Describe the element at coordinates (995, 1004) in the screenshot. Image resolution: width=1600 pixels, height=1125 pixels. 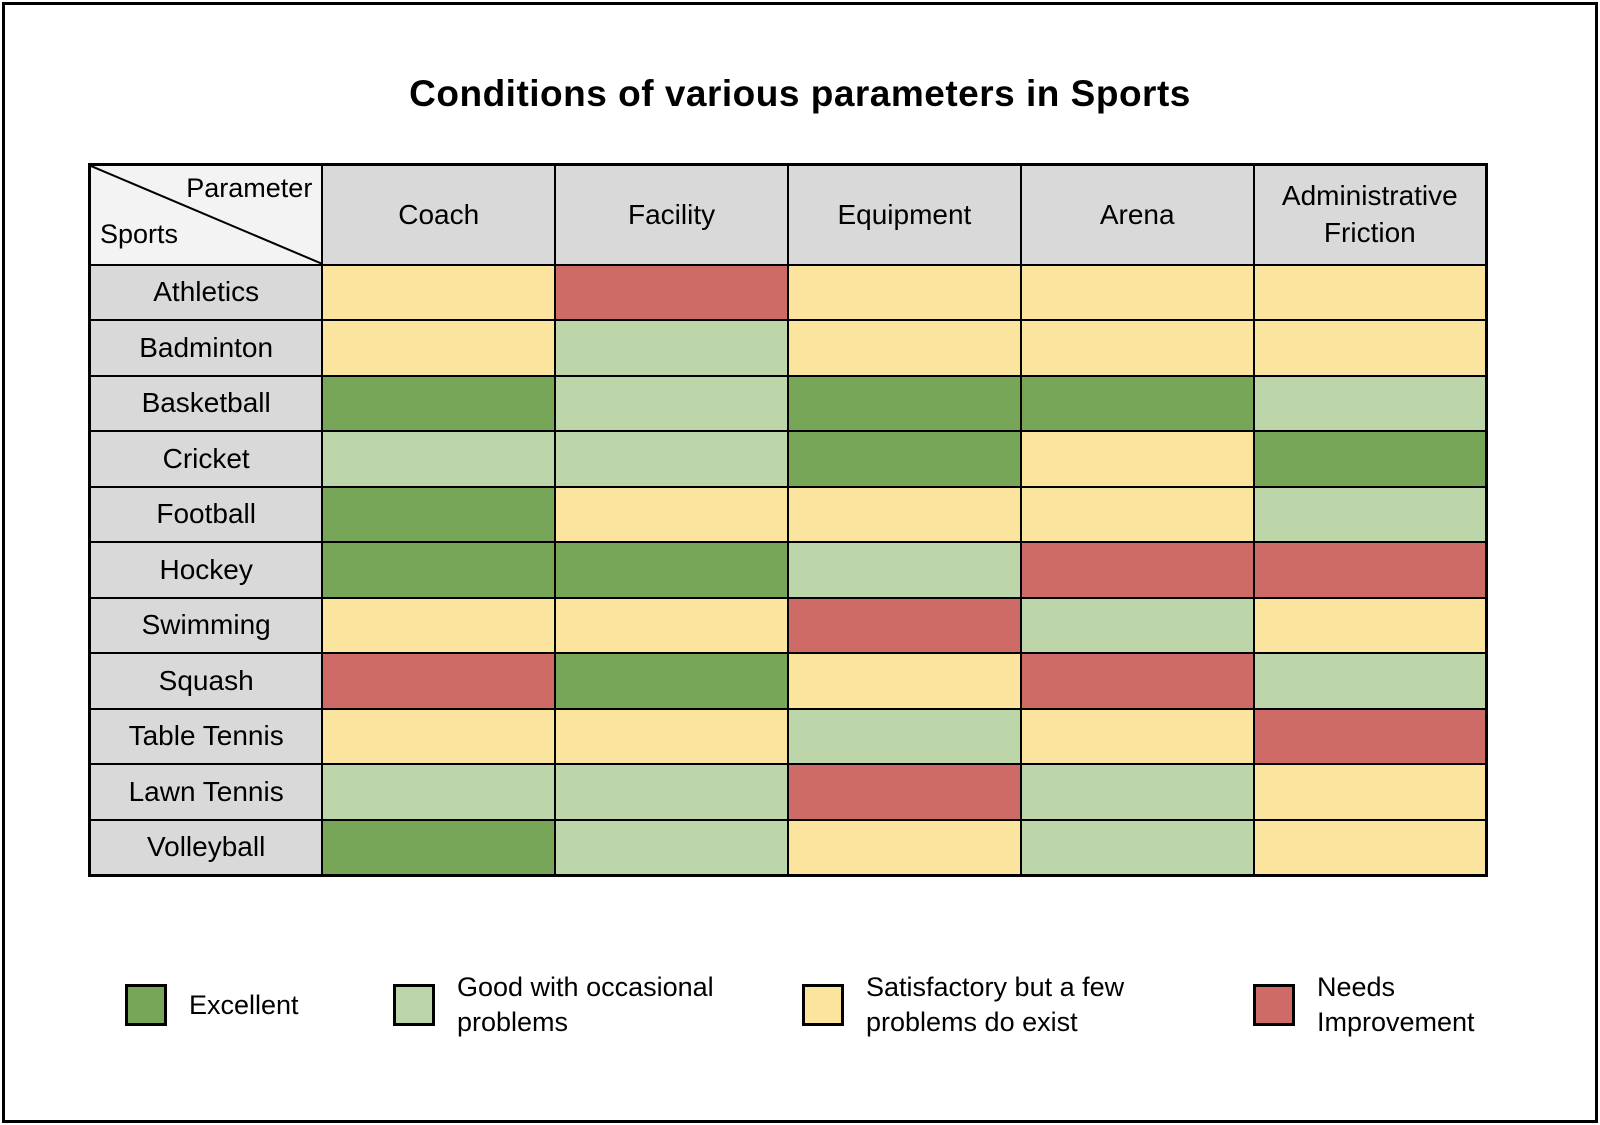
I see `legend-label-satisfactory: Satisfactory but a few problems do exist` at that location.